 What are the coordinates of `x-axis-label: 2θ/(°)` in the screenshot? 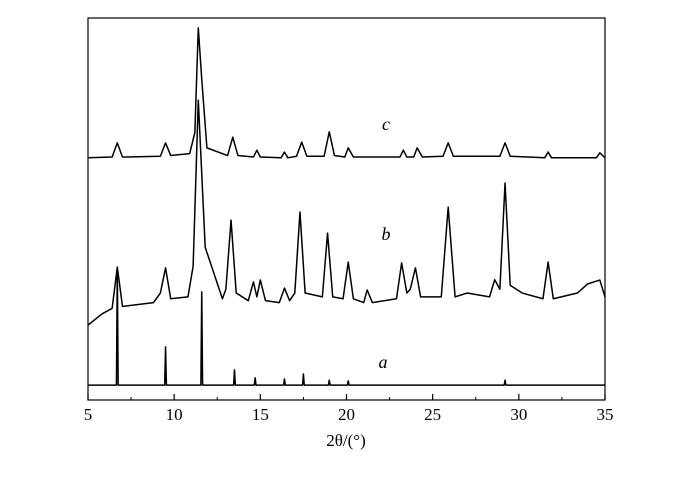 It's located at (346, 440).